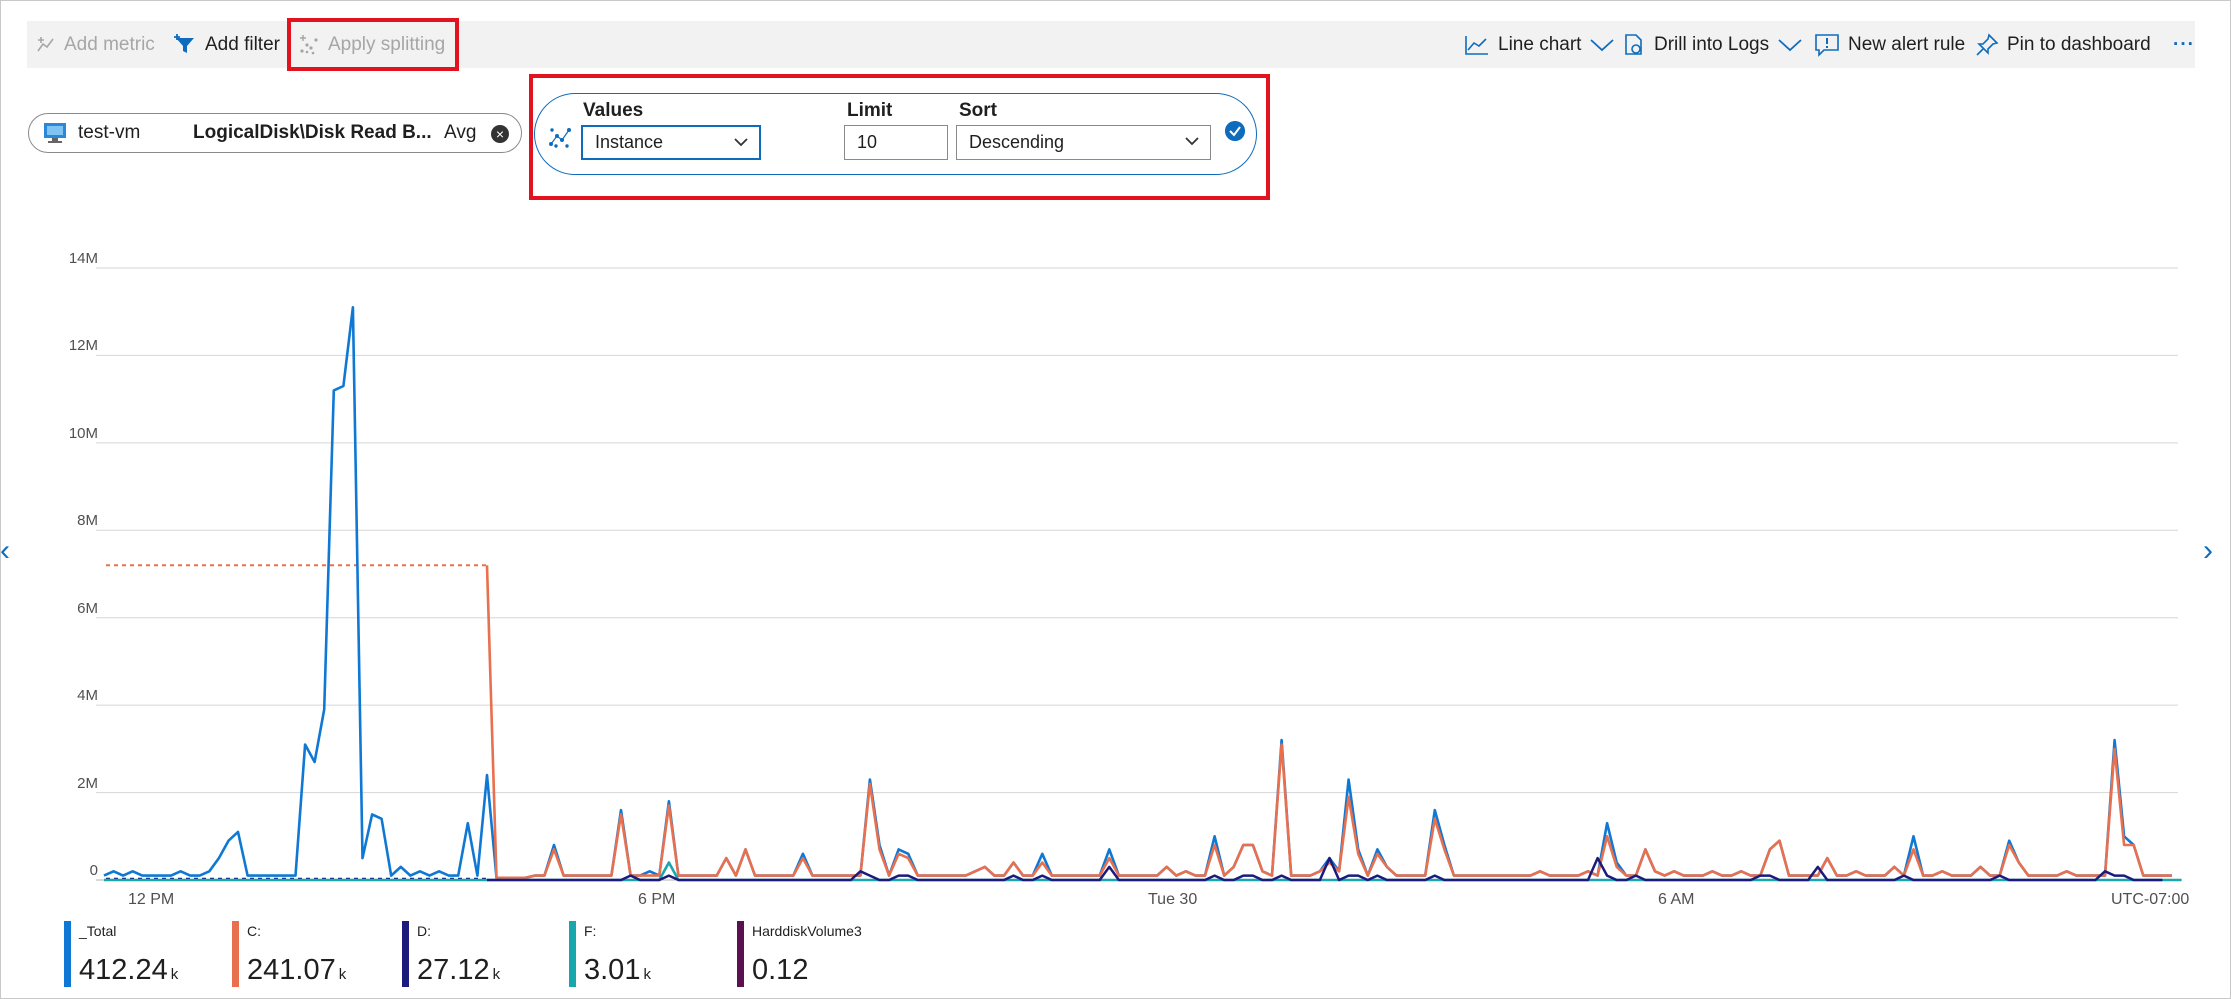  Describe the element at coordinates (867, 142) in the screenshot. I see `limit-value: 10` at that location.